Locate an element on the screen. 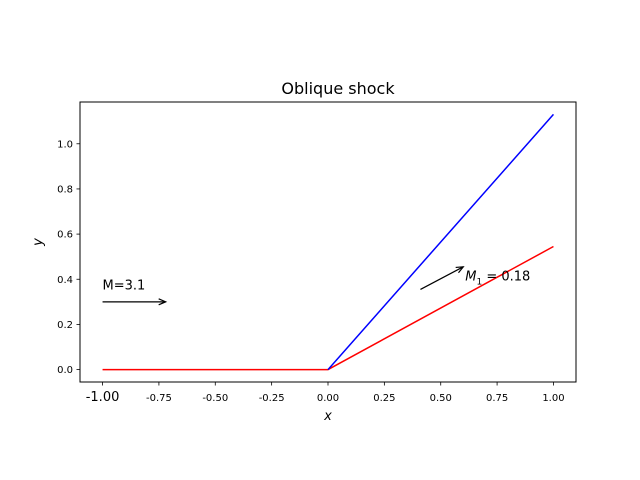 Image resolution: width=640 pixels, height=480 pixels. x-axis-label: x is located at coordinates (327, 416).